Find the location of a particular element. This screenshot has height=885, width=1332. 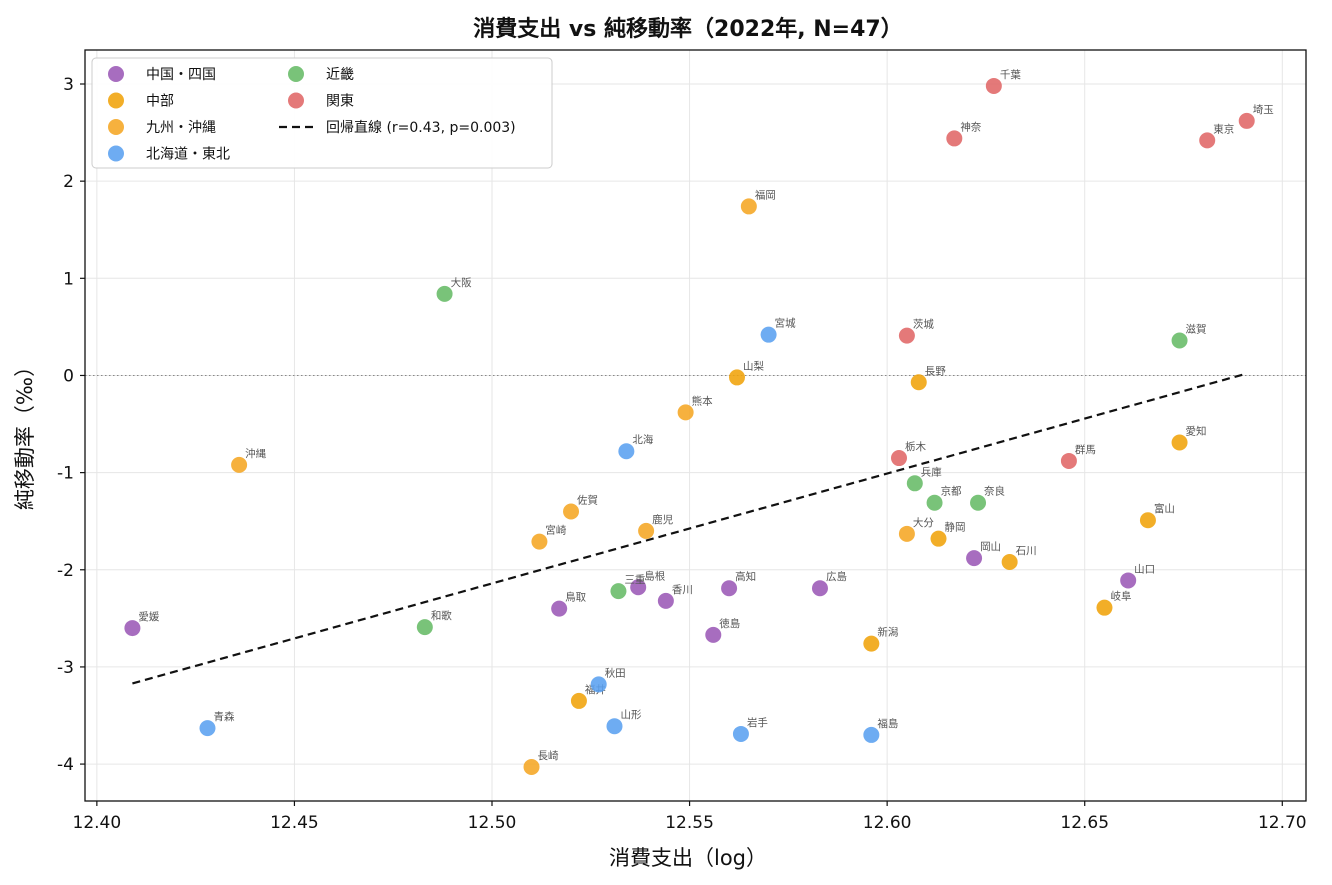

data-point-label: 岐阜 is located at coordinates (1120, 596).